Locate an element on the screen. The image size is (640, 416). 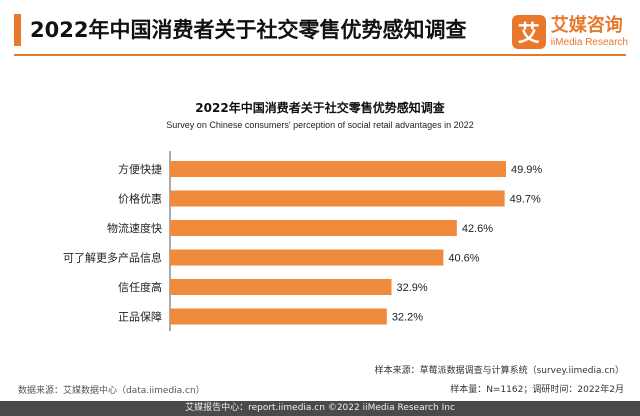
data-source-note: 数据来源：艾媒数据中心（data.iimedia.cn） is located at coordinates (111, 391).